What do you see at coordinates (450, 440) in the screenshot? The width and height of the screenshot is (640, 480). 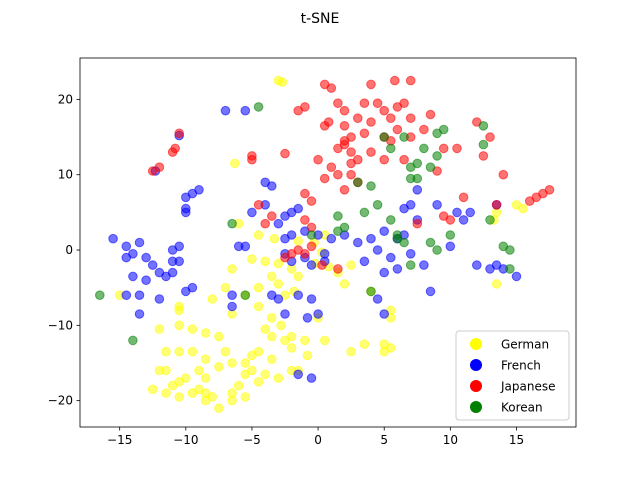 I see `x-tick-label: 10` at bounding box center [450, 440].